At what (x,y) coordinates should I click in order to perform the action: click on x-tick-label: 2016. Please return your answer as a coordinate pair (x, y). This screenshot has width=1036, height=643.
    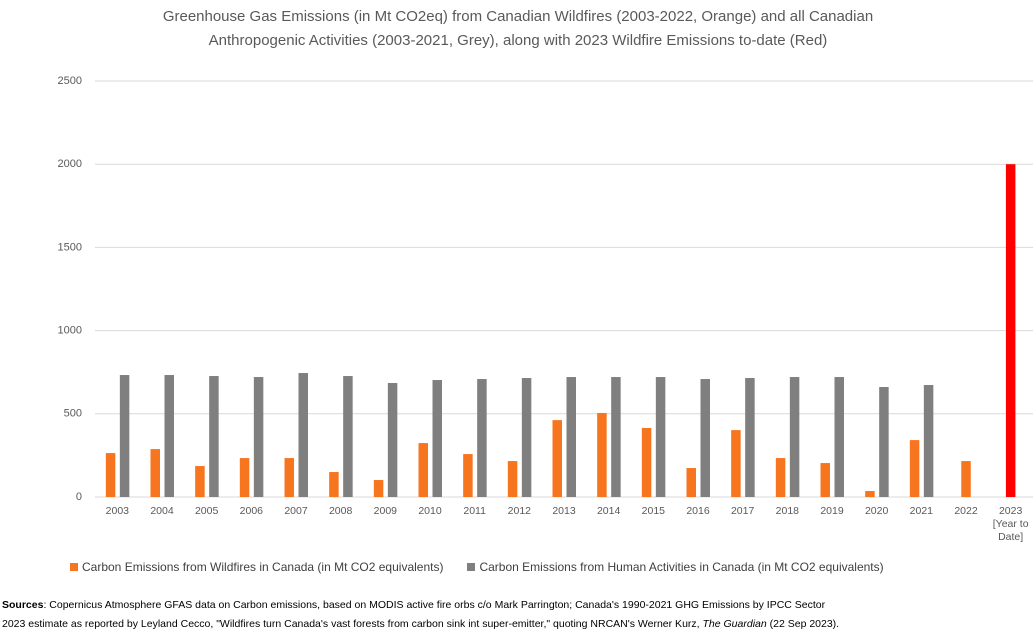
    Looking at the image, I should click on (698, 511).